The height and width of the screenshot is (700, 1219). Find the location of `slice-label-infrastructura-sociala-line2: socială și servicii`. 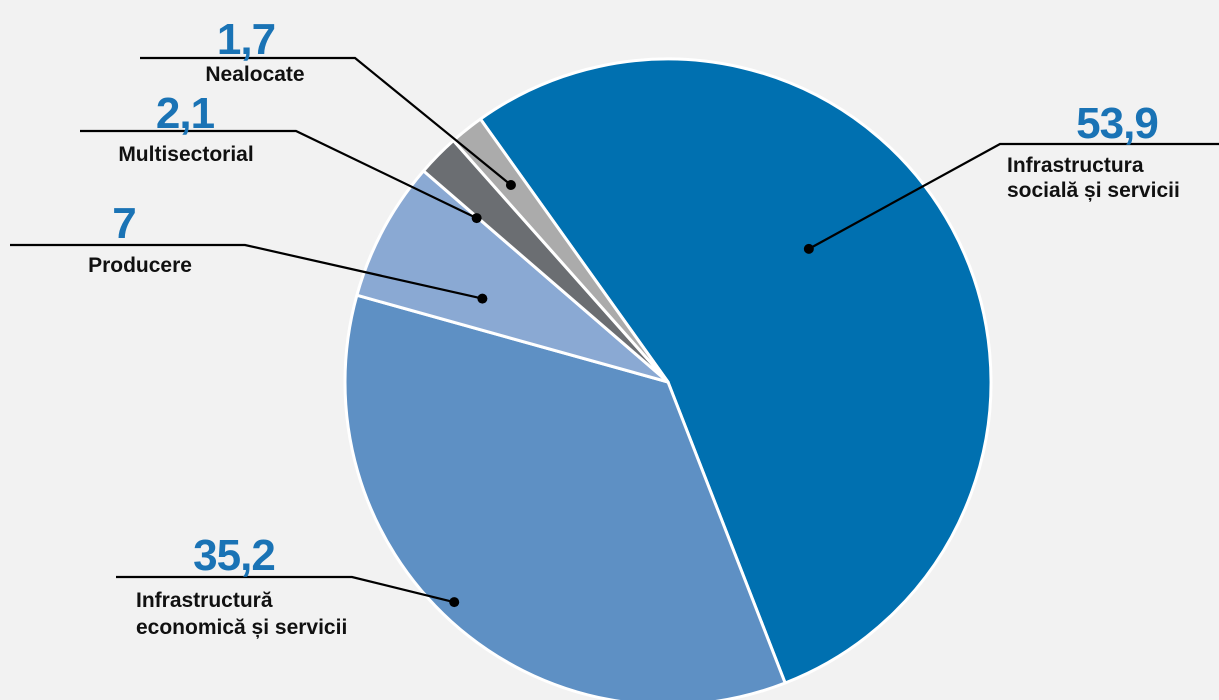

slice-label-infrastructura-sociala-line2: socială și servicii is located at coordinates (1093, 190).